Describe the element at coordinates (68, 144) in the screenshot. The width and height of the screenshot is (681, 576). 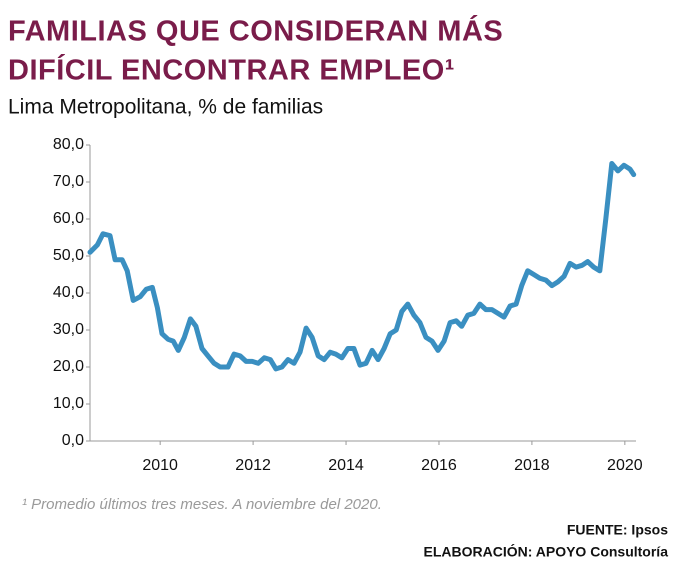
I see `y-tick-label: 80,0` at that location.